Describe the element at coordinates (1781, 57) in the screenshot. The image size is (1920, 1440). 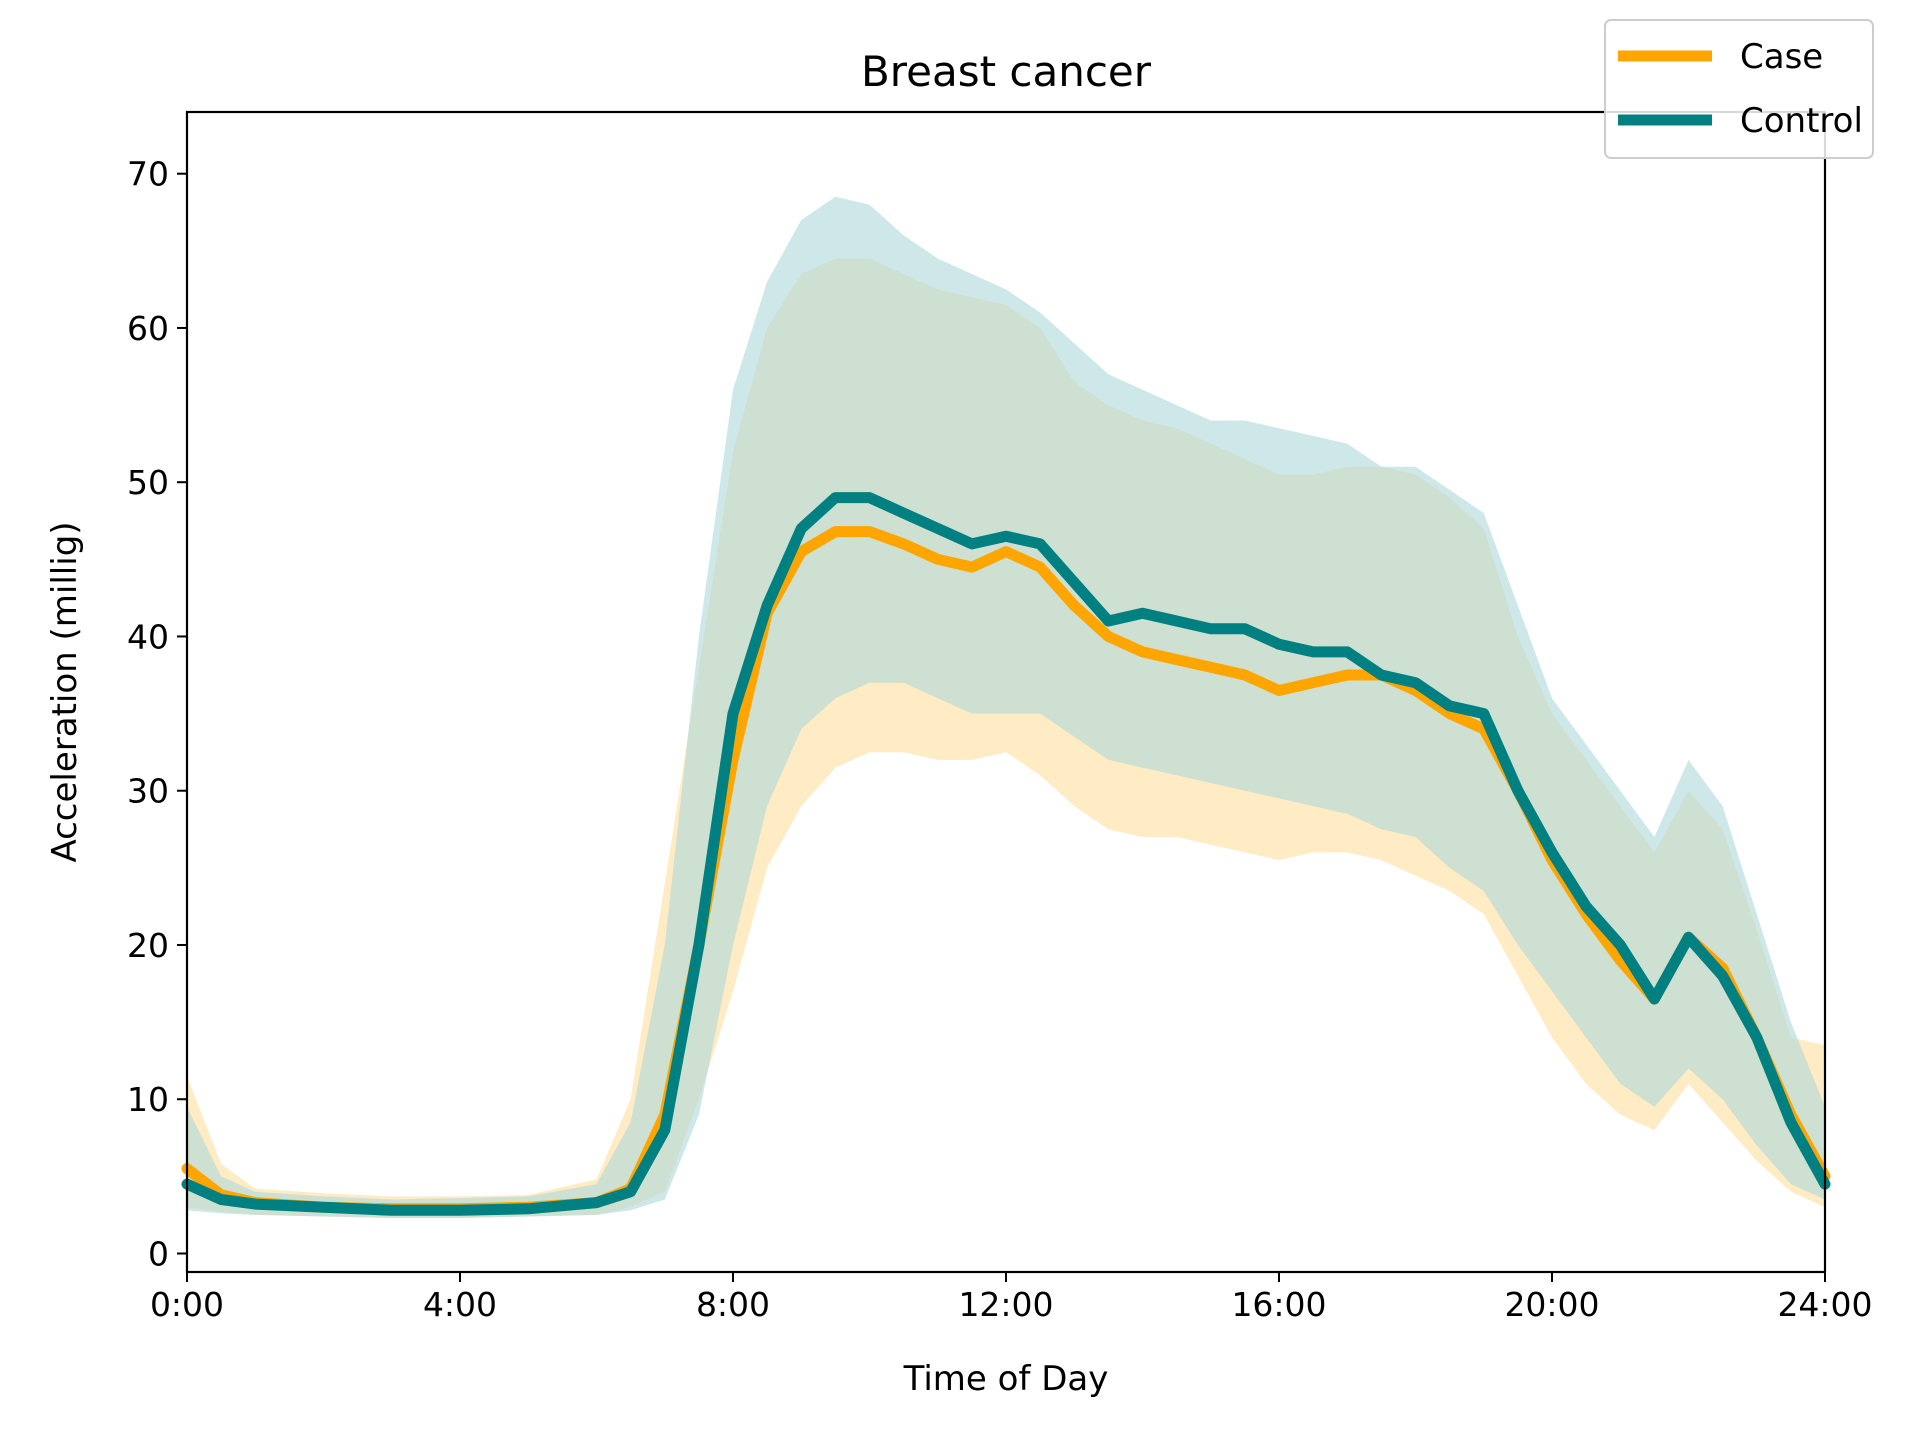
I see `legend-label-case: Case` at that location.